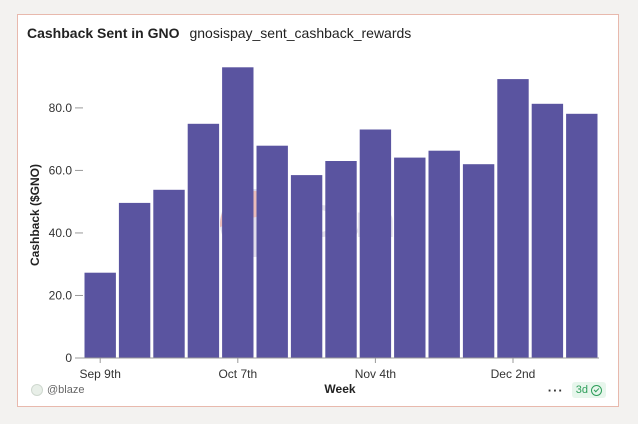 The image size is (638, 424). Describe the element at coordinates (555, 390) in the screenshot. I see `more-options-icon: ···` at that location.